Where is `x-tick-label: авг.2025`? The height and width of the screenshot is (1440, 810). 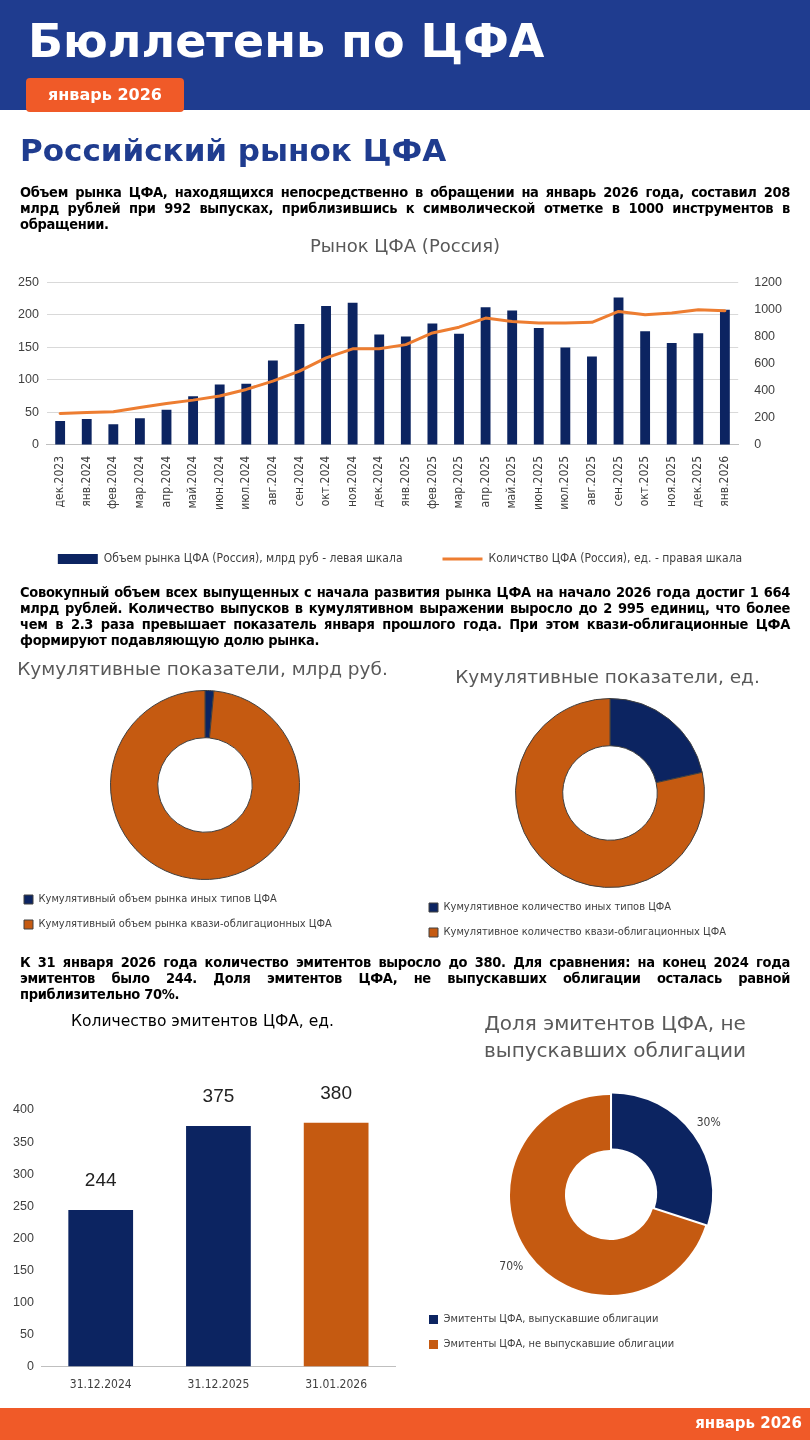 x-tick-label: авг.2025 is located at coordinates (591, 480).